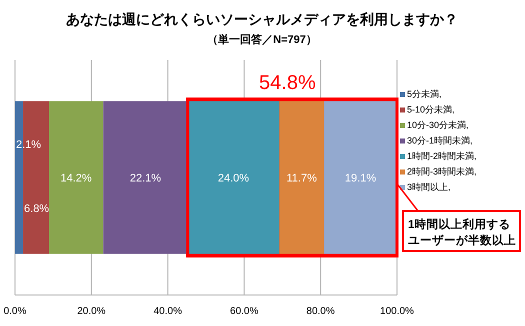 The width and height of the screenshot is (525, 326). I want to click on band-label: 54.8%, so click(287, 83).